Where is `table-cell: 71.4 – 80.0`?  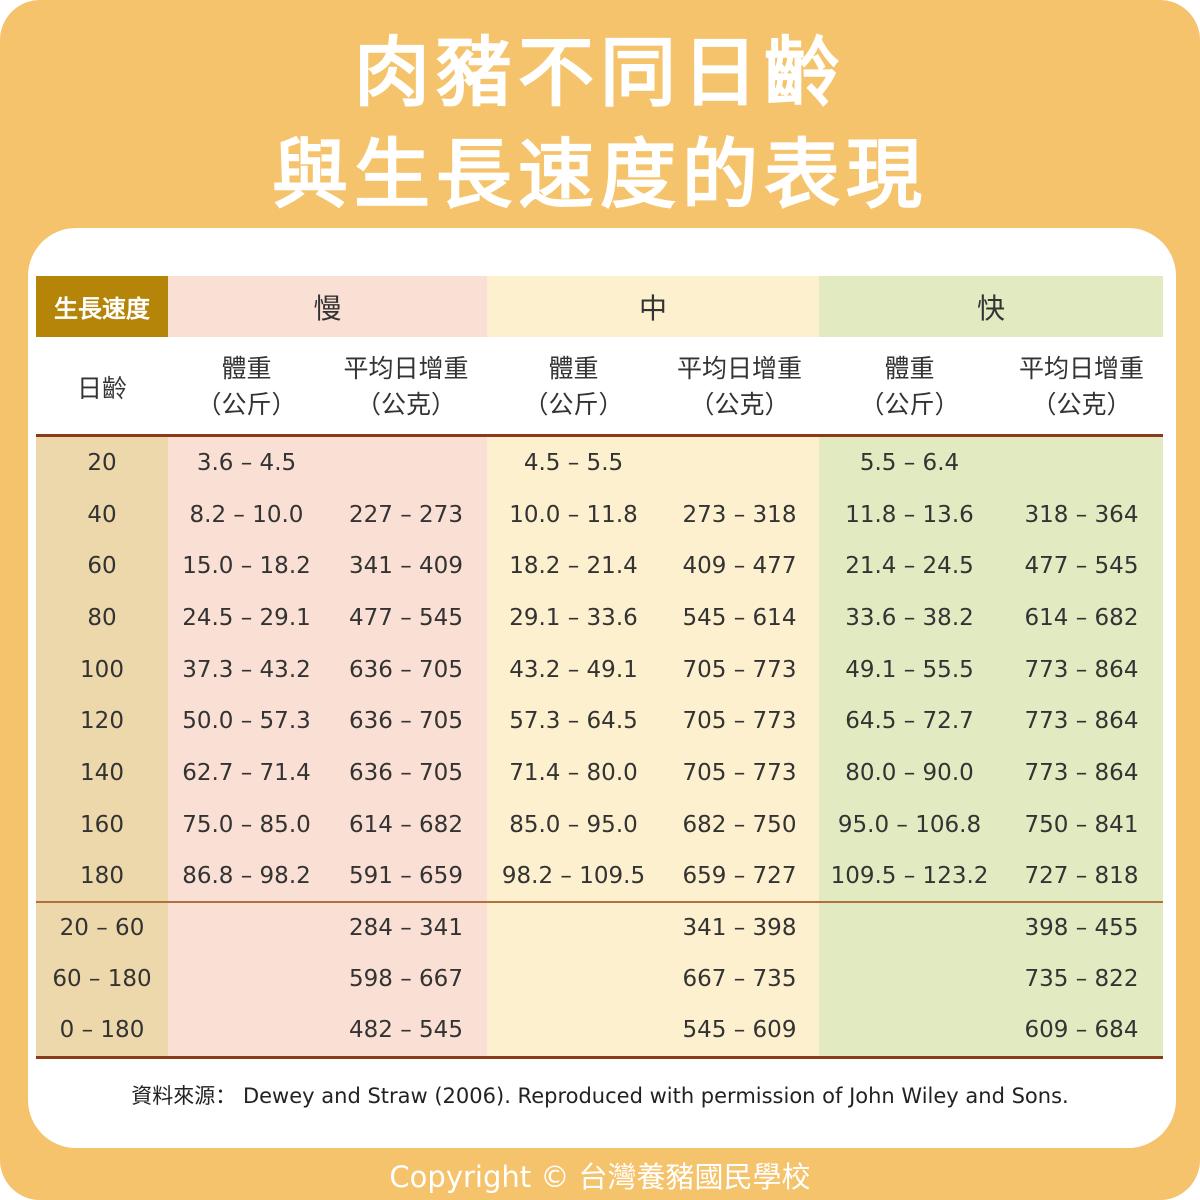 table-cell: 71.4 – 80.0 is located at coordinates (573, 773).